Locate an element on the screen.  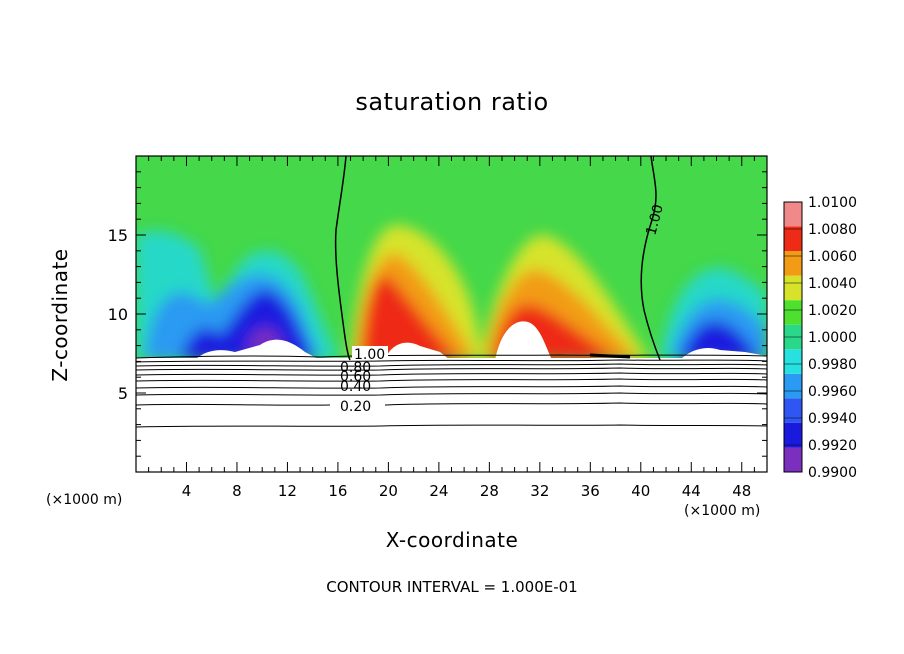
x-tick-label: 4 is located at coordinates (187, 491).